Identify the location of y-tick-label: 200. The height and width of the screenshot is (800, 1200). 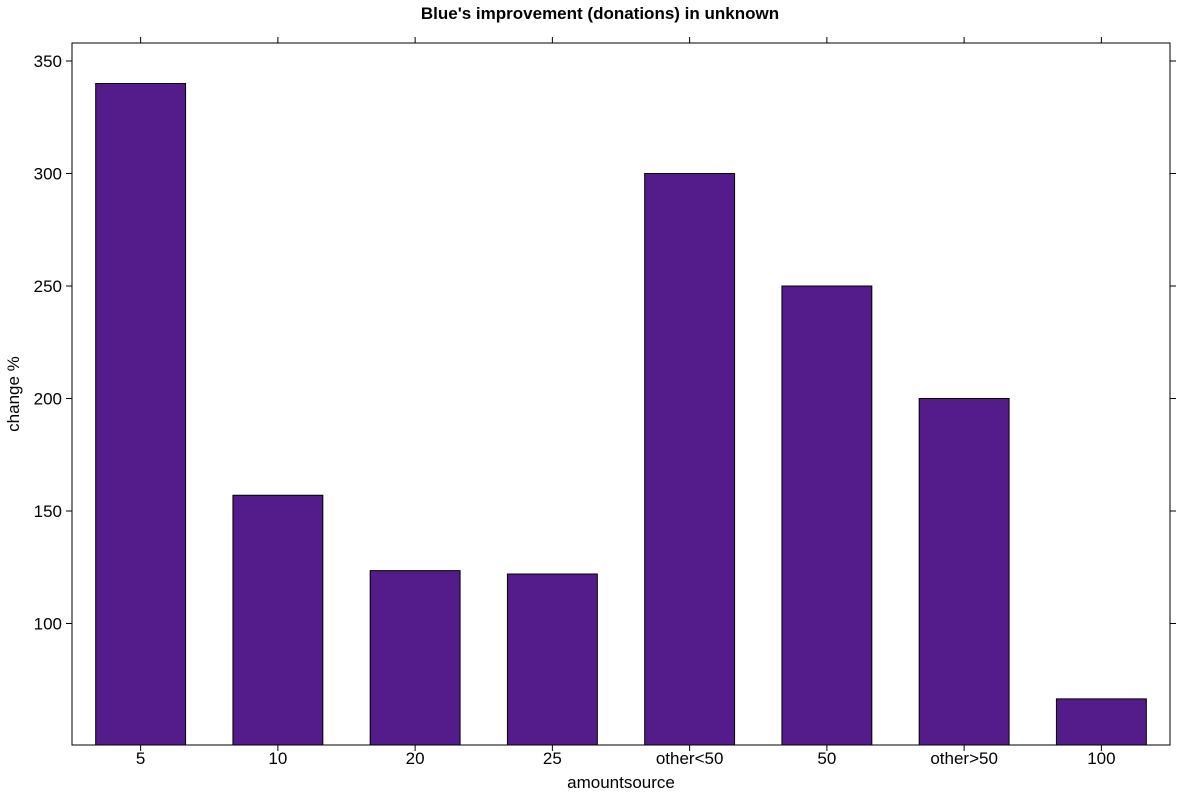
(48, 399).